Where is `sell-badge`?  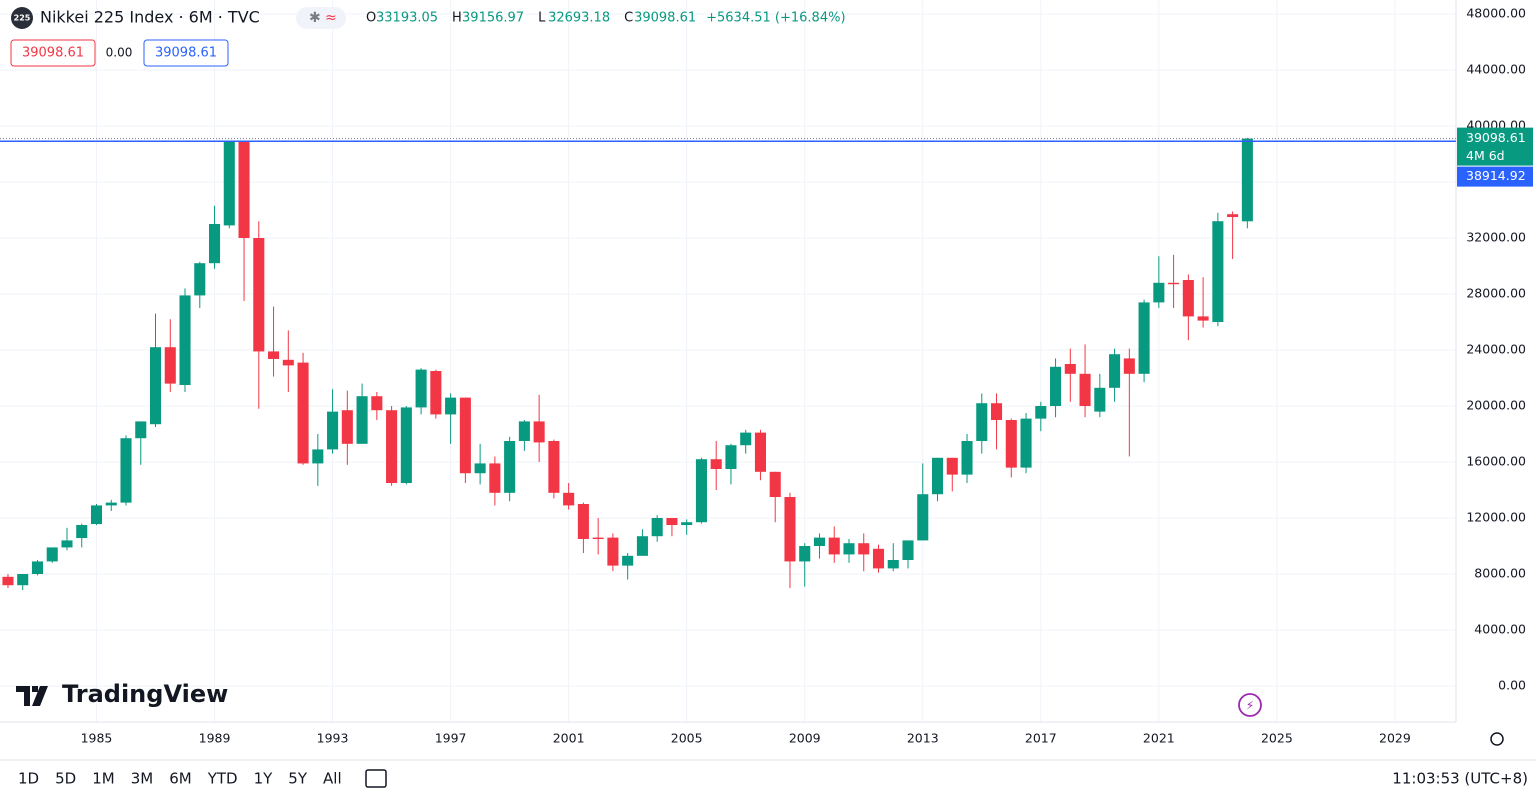
sell-badge is located at coordinates (53, 53).